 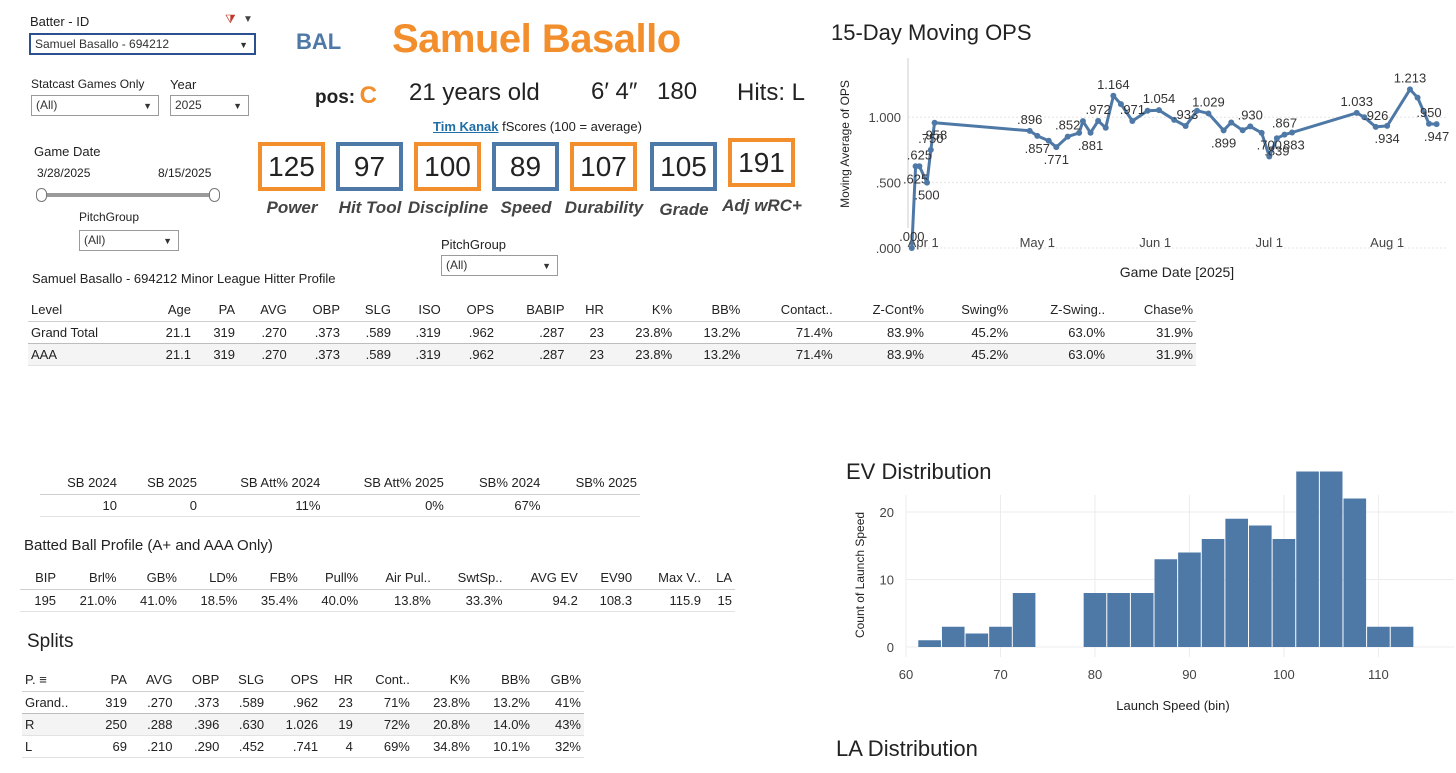 What do you see at coordinates (41, 680) in the screenshot?
I see `sort-icon: ≡` at bounding box center [41, 680].